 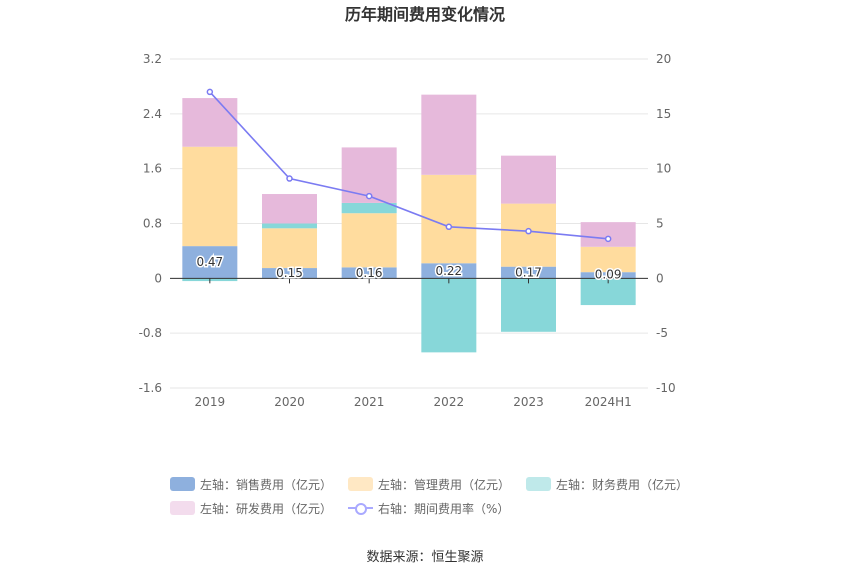 What do you see at coordinates (369, 402) in the screenshot?
I see `x-axis-tick-label: 2021` at bounding box center [369, 402].